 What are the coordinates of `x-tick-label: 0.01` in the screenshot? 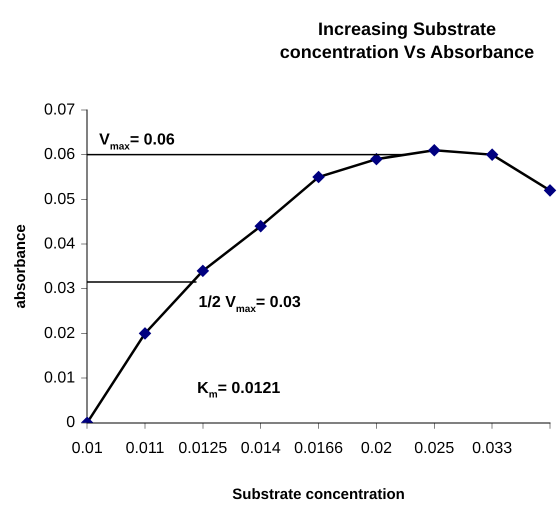 It's located at (87, 448).